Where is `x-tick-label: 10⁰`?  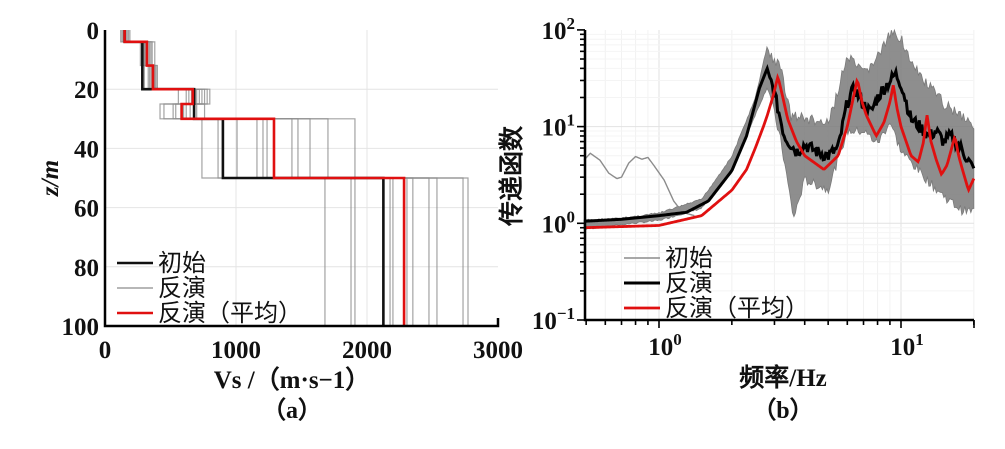
x-tick-label: 10⁰ is located at coordinates (665, 345).